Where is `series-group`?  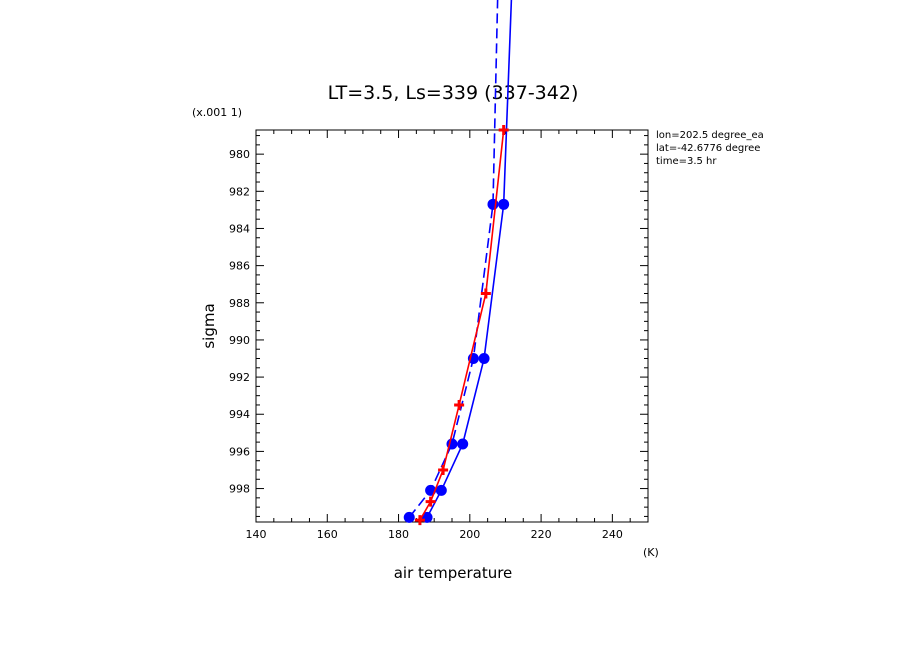
series-group is located at coordinates (458, 263).